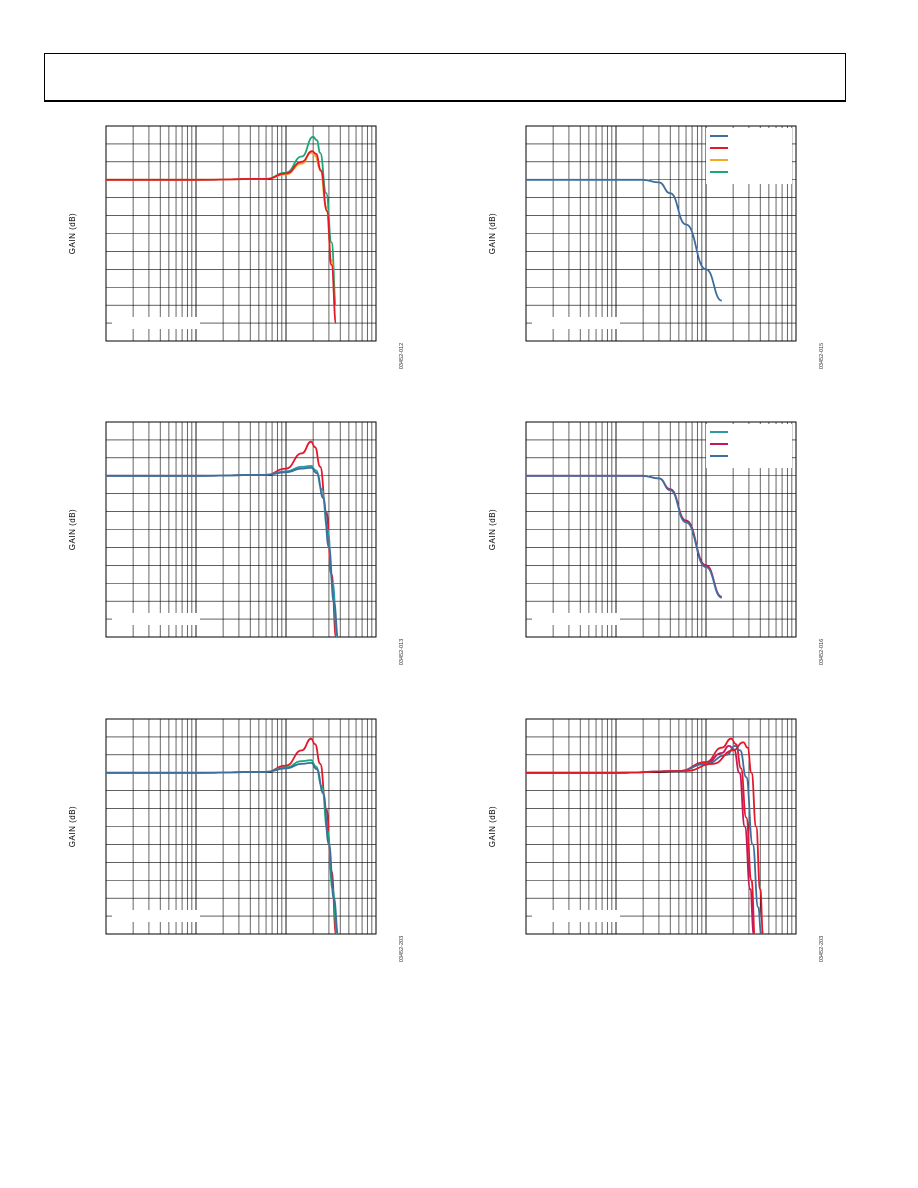  What do you see at coordinates (402, 652) in the screenshot?
I see `figure-code: 03452-013` at bounding box center [402, 652].